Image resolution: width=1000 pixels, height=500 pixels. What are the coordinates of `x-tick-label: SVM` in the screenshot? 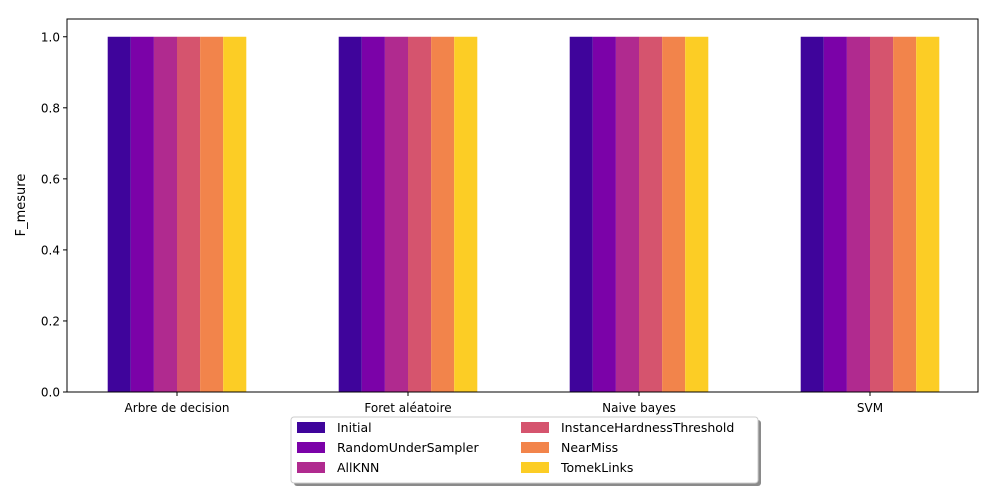 It's located at (870, 408).